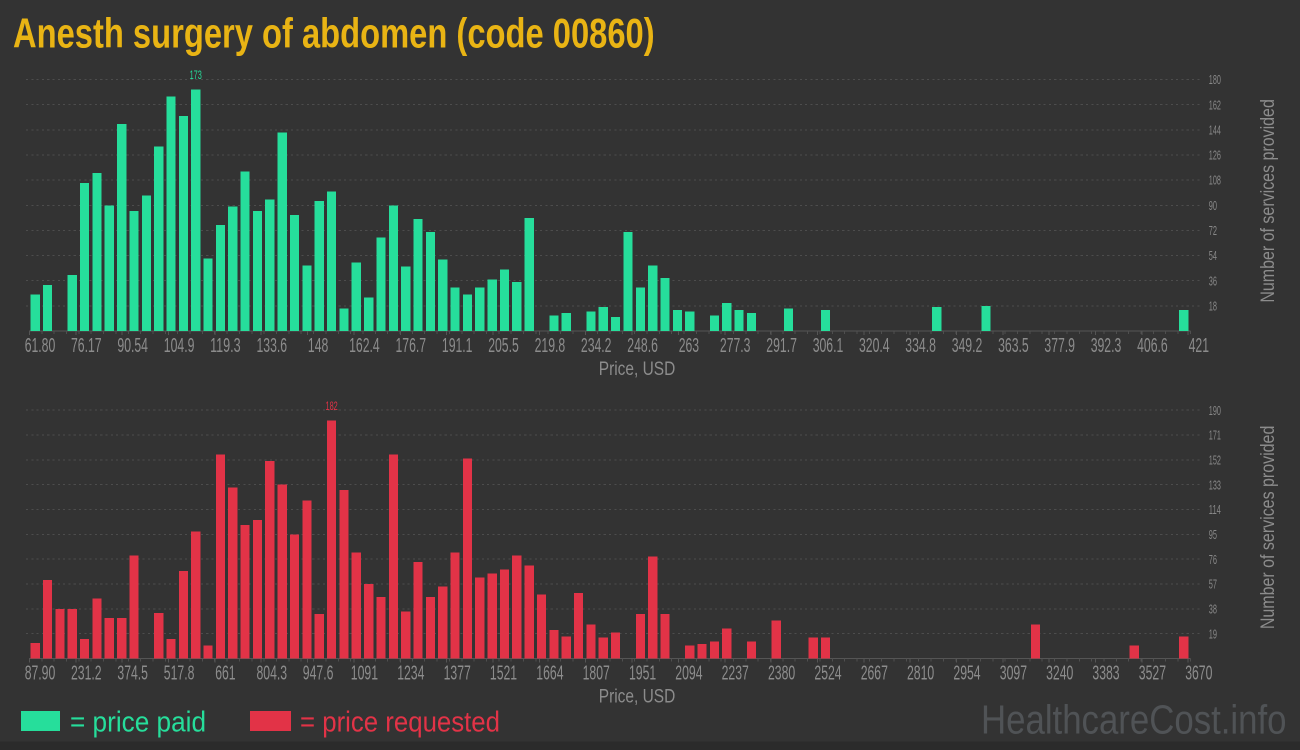  Describe the element at coordinates (272, 346) in the screenshot. I see `svg-text: 133.6` at that location.